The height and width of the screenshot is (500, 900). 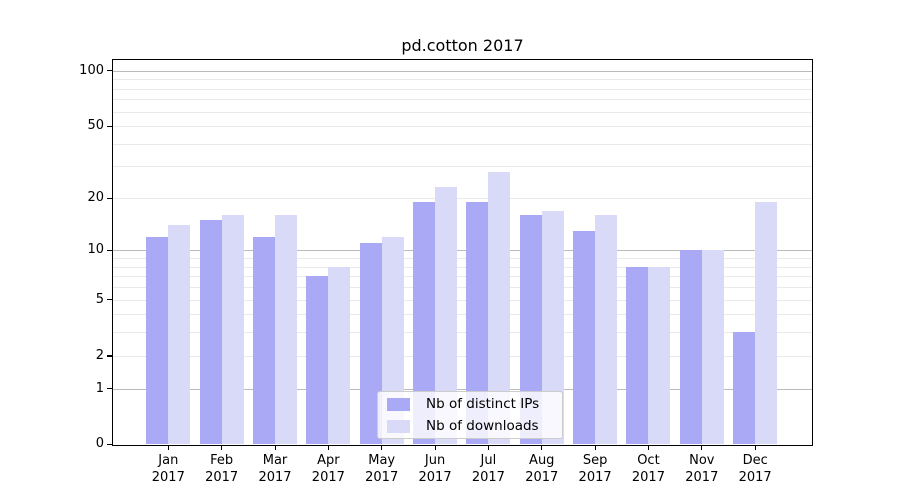 What do you see at coordinates (382, 469) in the screenshot?
I see `x-tick-label-may: May 2017` at bounding box center [382, 469].